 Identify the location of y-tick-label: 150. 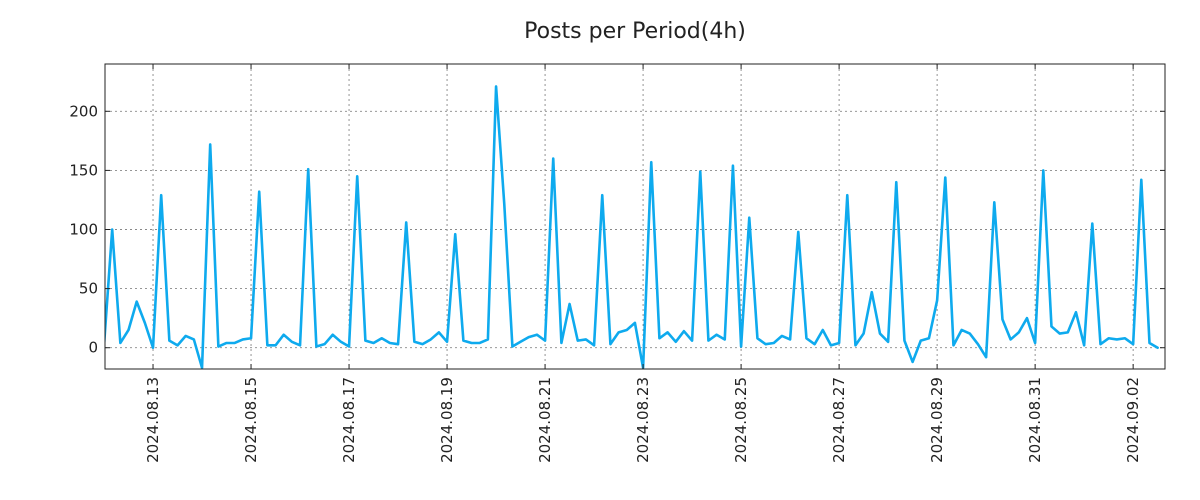
(83, 170).